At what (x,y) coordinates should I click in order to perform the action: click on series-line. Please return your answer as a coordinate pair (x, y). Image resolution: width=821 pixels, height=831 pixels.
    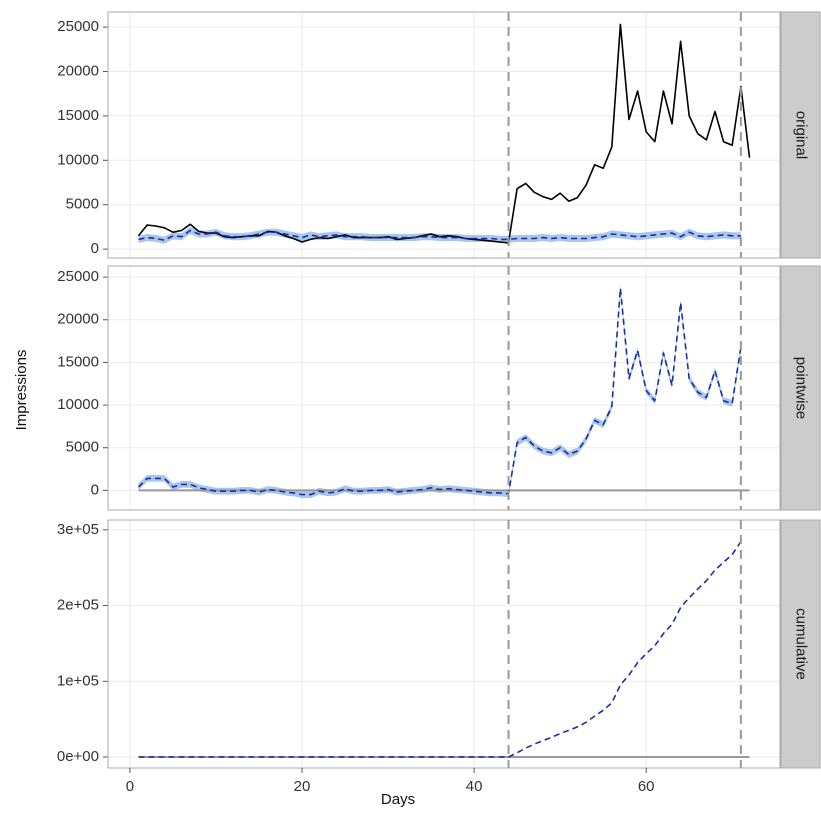
    Looking at the image, I should click on (439, 235).